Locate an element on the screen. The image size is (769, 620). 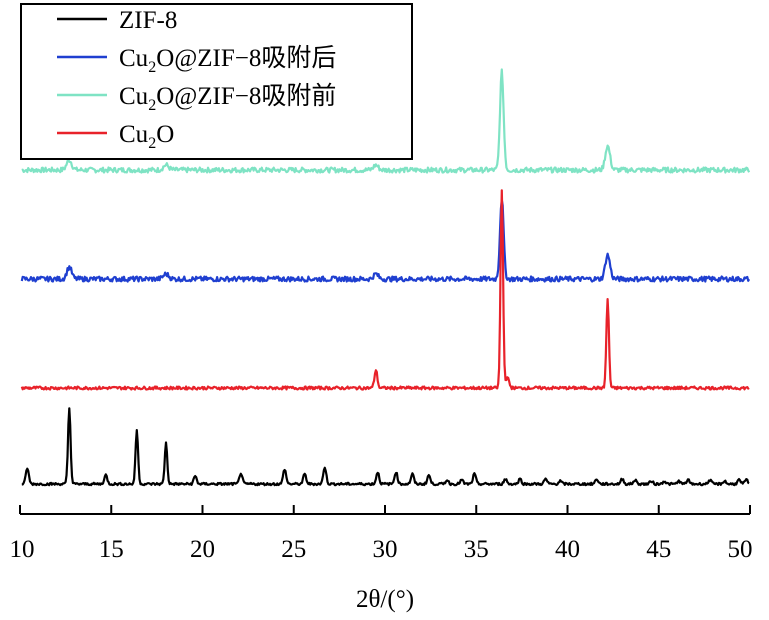
x-tick-label: 50 is located at coordinates (740, 549).